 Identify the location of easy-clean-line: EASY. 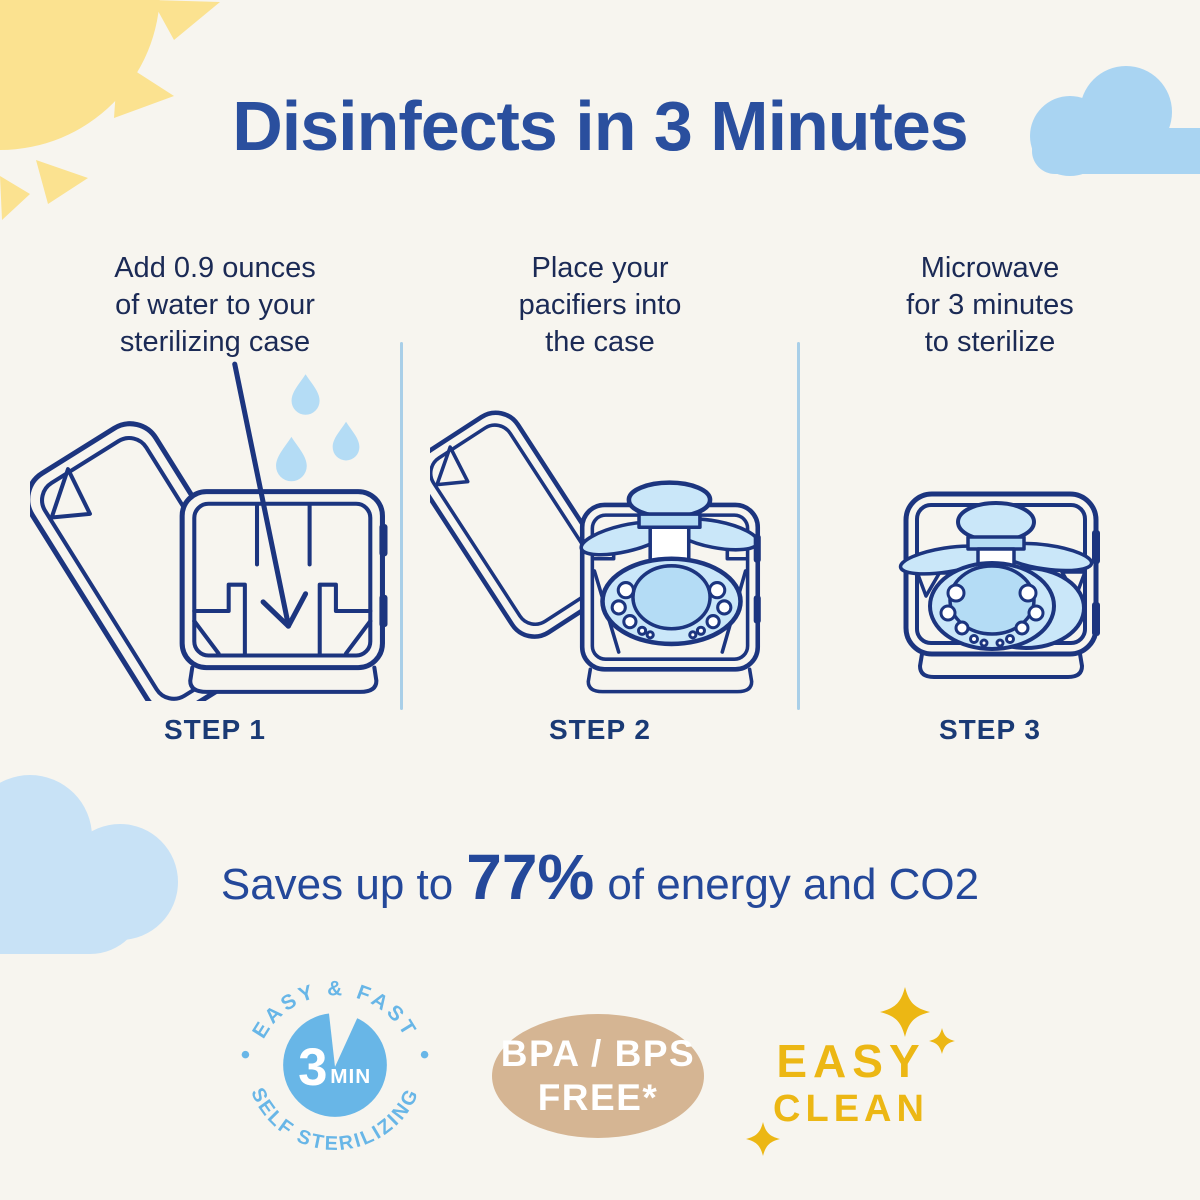
(851, 1061).